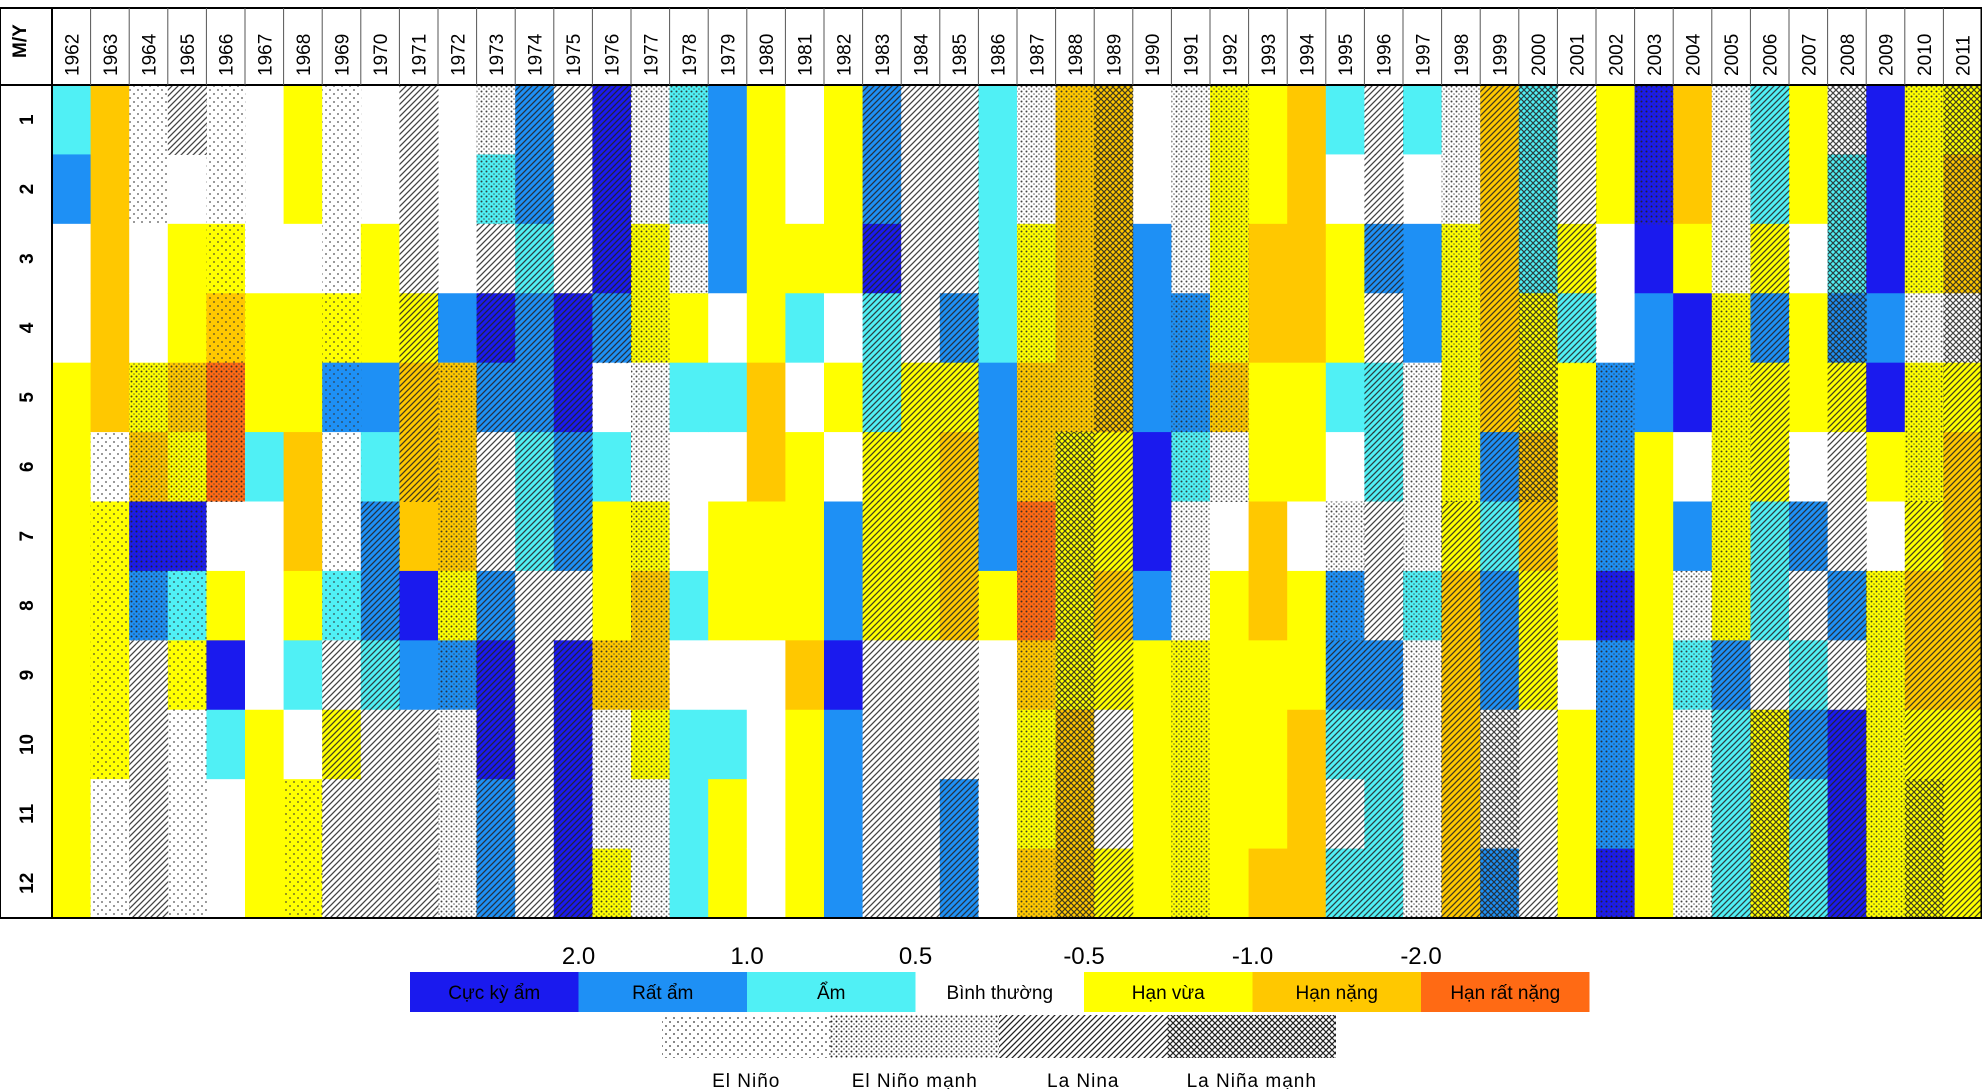 This screenshot has height=1089, width=1982. I want to click on year-label-1978: 1978, so click(690, 55).